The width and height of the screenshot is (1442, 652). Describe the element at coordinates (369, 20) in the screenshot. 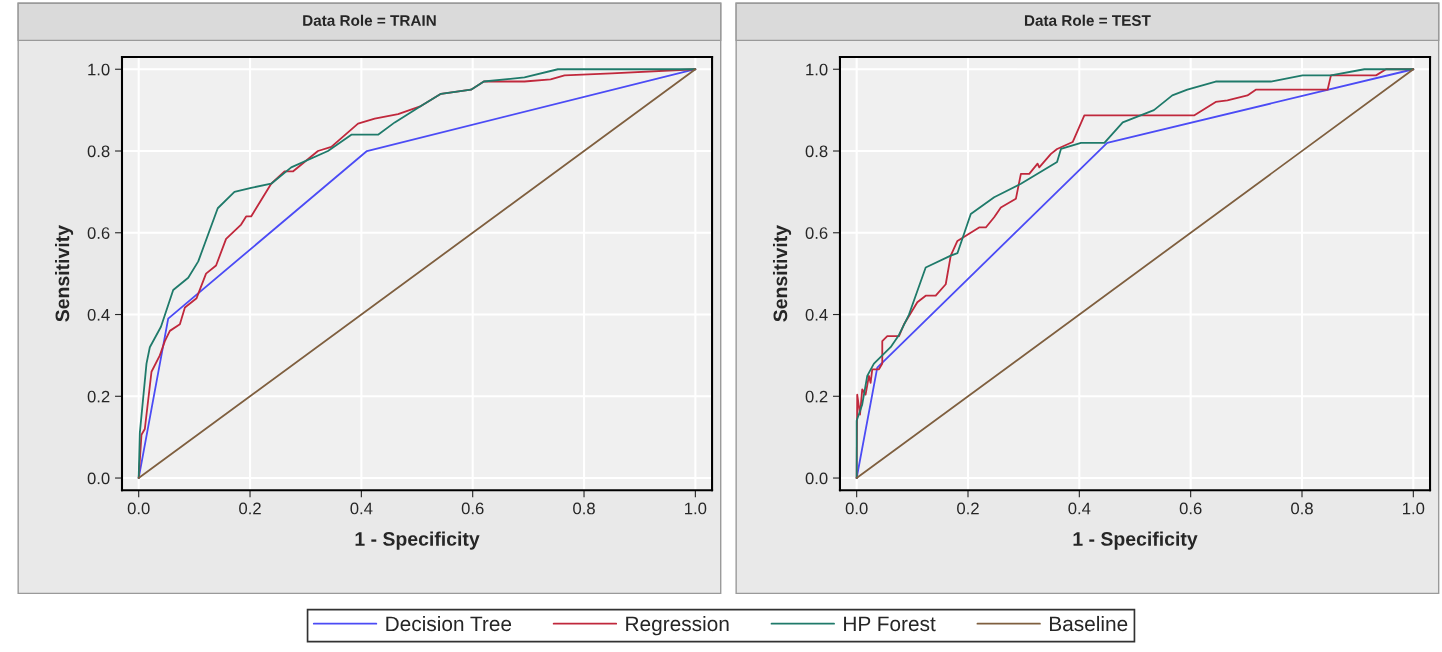

I see `chart-title: Data Role = TRAIN` at that location.